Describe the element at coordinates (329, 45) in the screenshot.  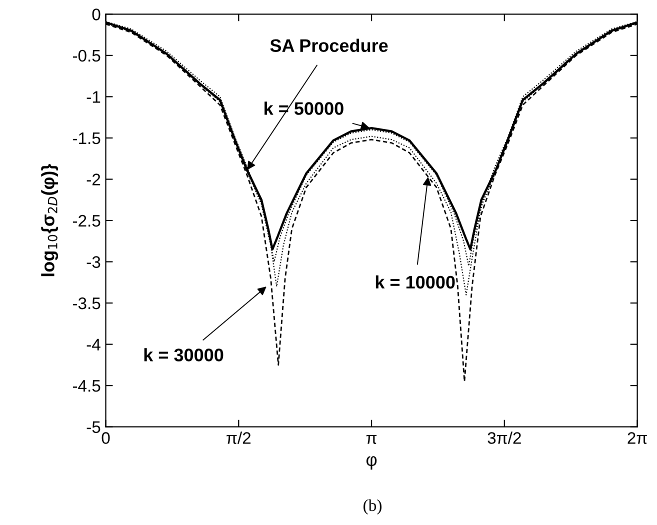
I see `annotation: SA Procedure` at that location.